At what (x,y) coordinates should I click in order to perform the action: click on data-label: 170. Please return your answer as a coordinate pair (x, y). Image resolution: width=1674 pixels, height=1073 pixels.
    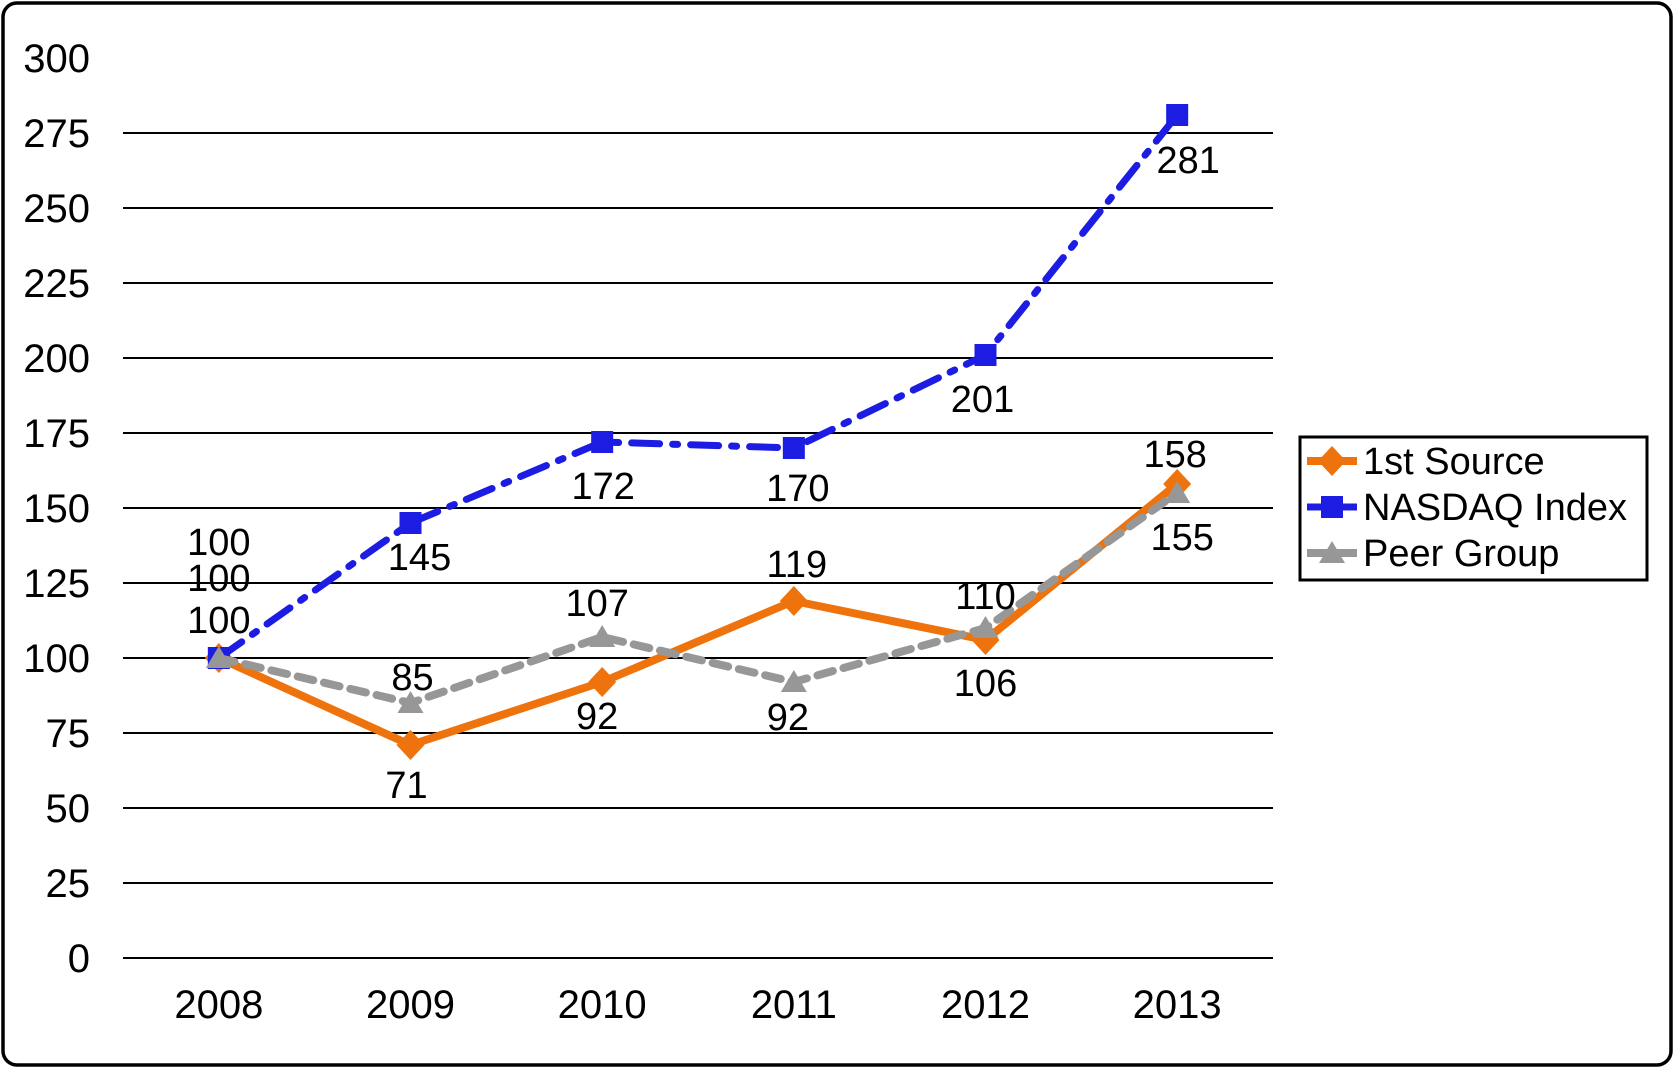
    Looking at the image, I should click on (797, 489).